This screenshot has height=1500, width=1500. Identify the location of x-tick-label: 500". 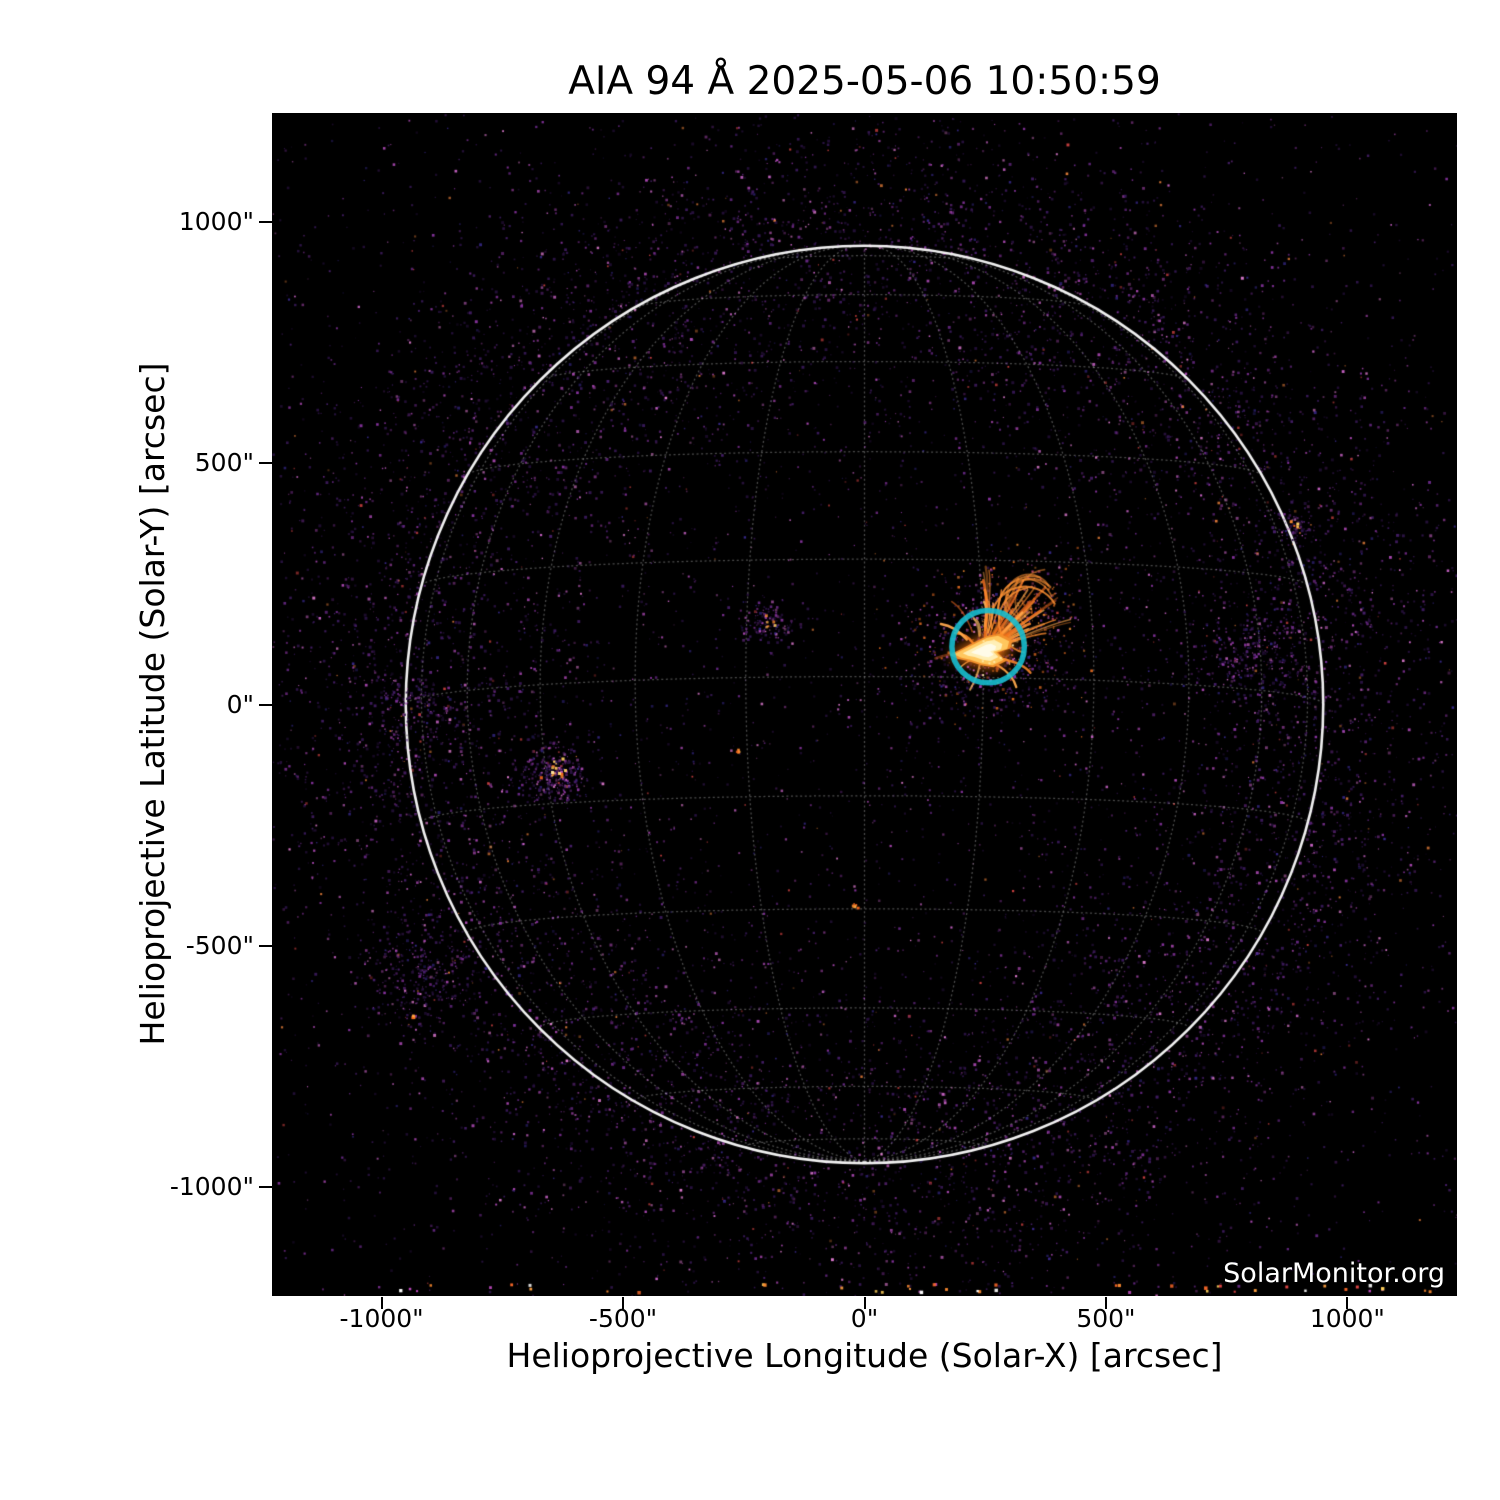
(1106, 1318).